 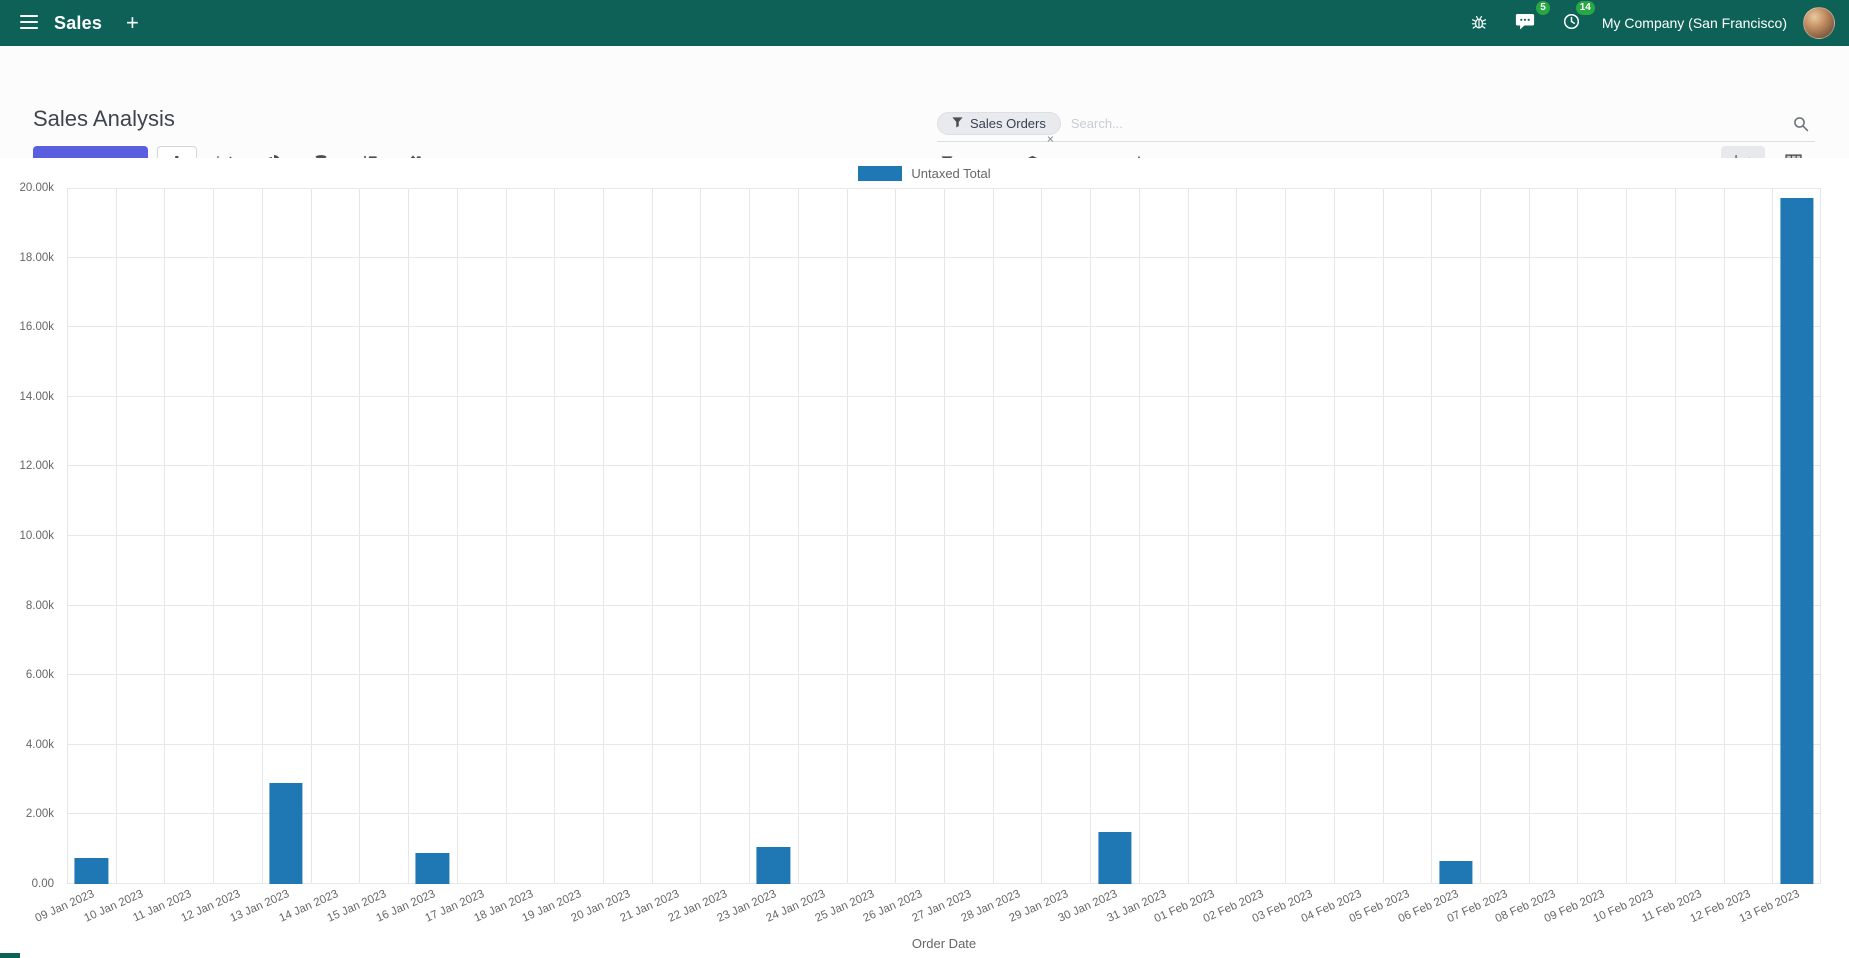 What do you see at coordinates (880, 173) in the screenshot?
I see `legend-swatch` at bounding box center [880, 173].